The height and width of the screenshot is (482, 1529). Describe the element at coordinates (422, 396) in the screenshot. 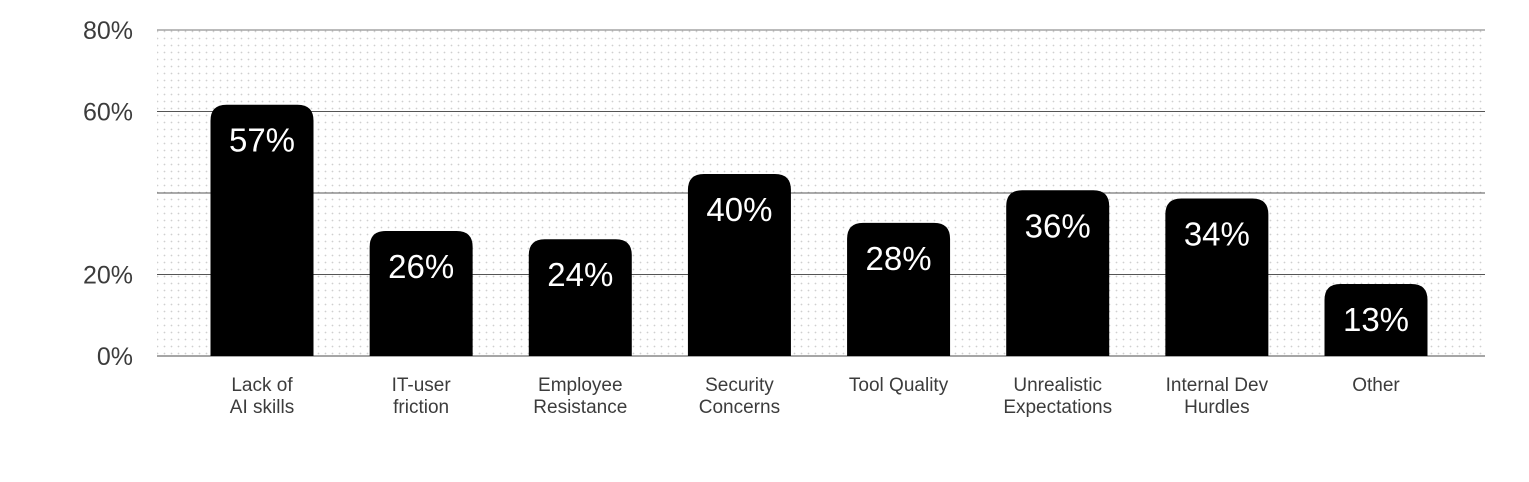

I see `x-category-label: IT-user friction` at that location.